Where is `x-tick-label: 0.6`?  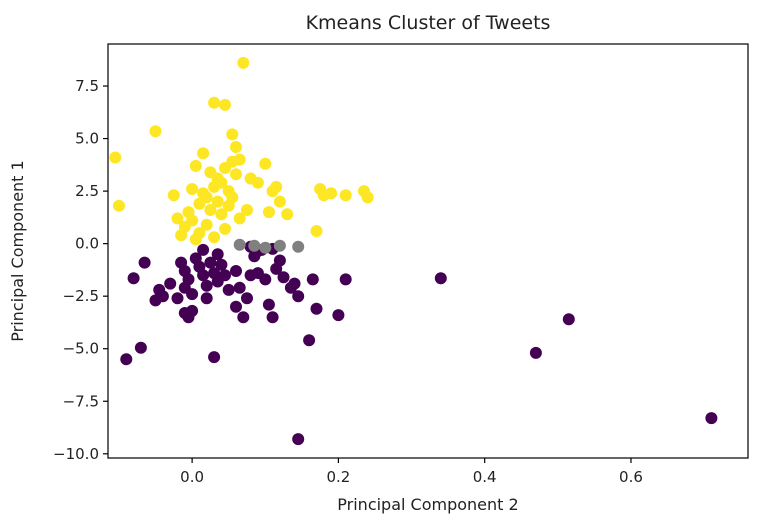
x-tick-label: 0.6 is located at coordinates (631, 477).